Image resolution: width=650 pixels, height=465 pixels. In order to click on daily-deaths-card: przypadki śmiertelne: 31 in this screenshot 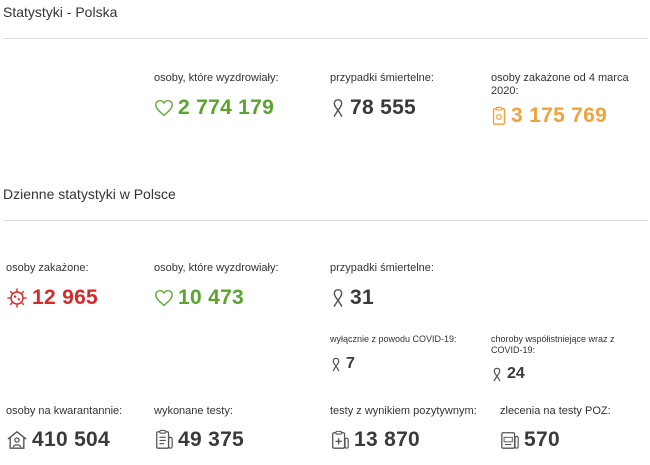, I will do `click(410, 286)`.